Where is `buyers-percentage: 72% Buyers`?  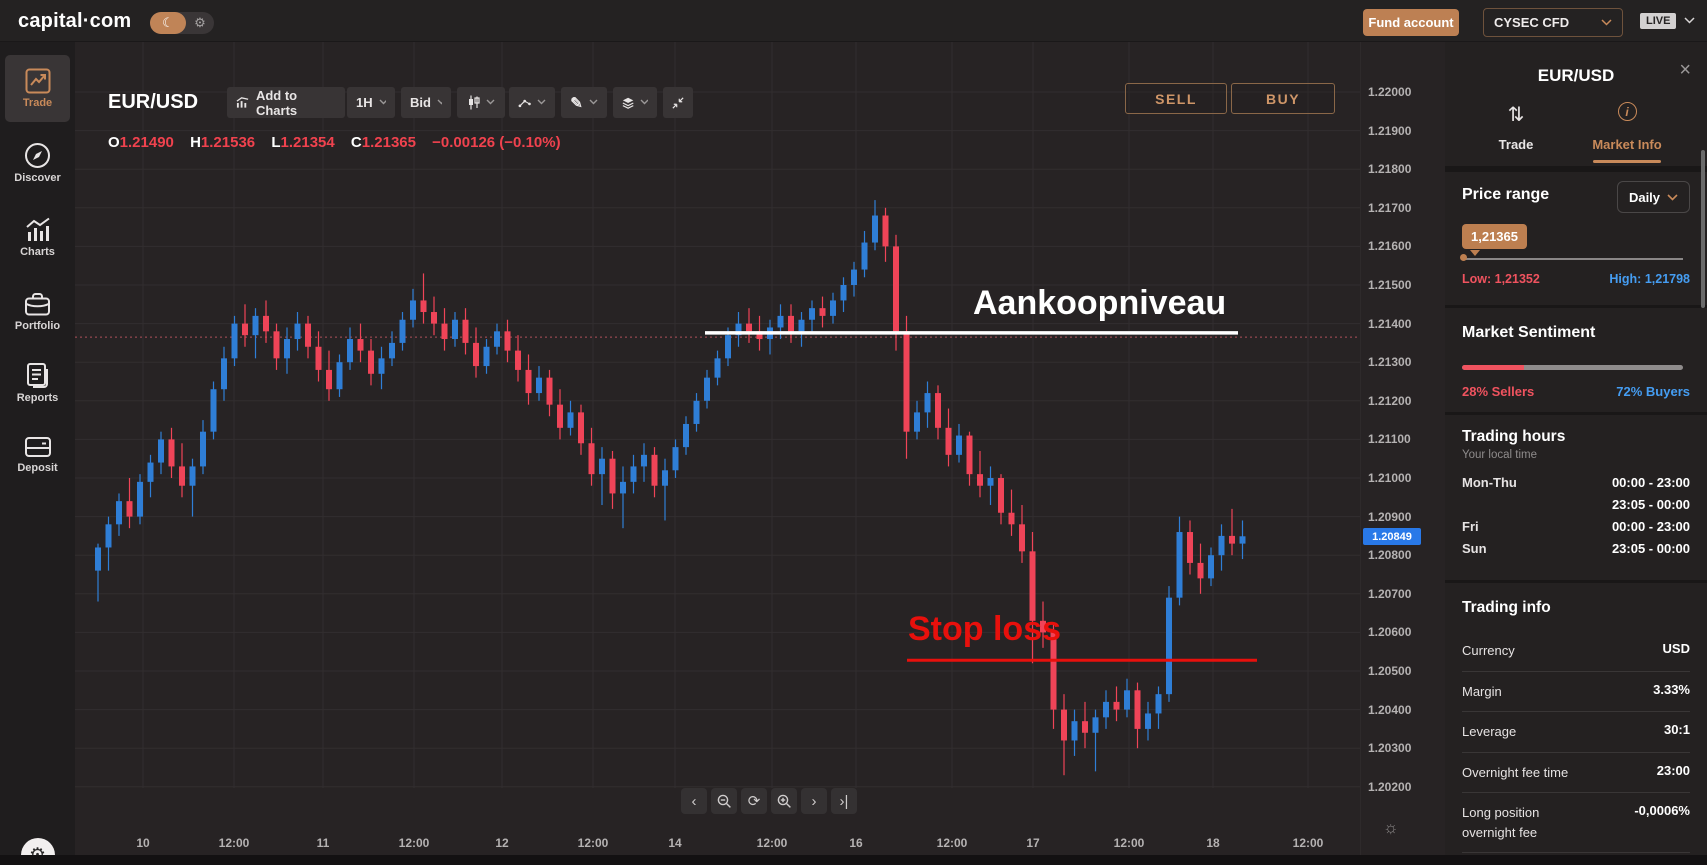 buyers-percentage: 72% Buyers is located at coordinates (1653, 391).